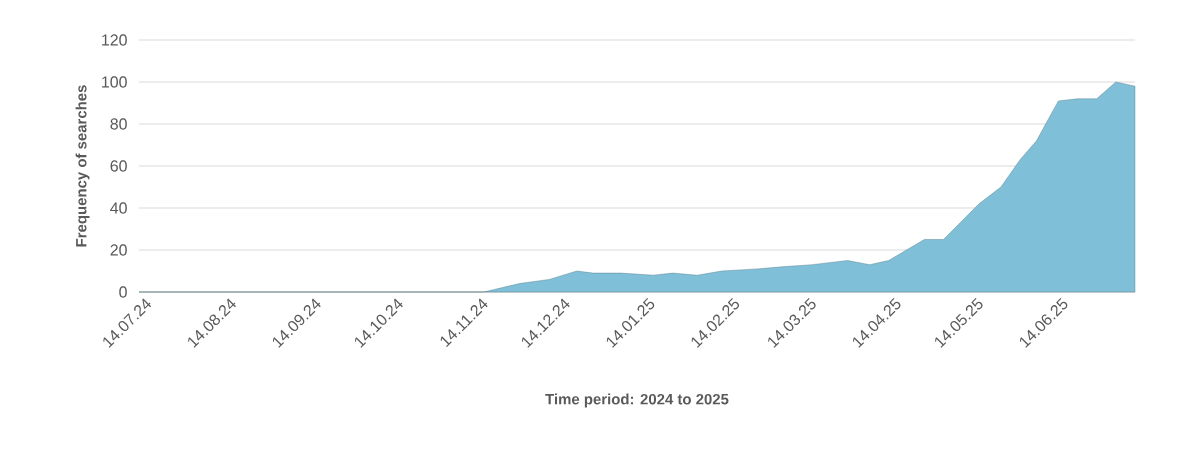  I want to click on y-tick-label: 100, so click(114, 82).